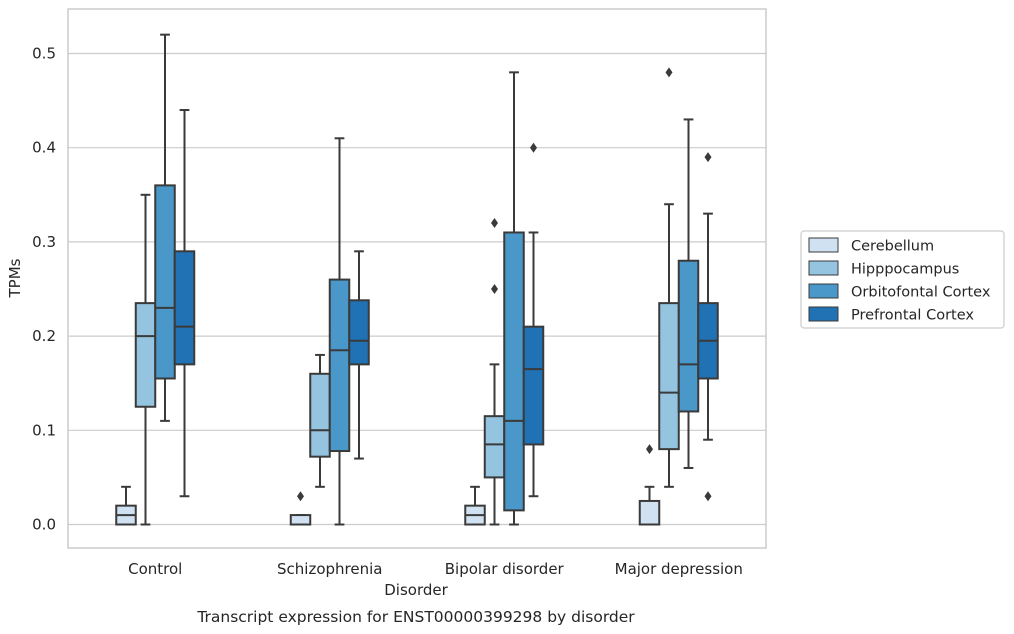  Describe the element at coordinates (155, 569) in the screenshot. I see `x-tick-label: Control` at that location.